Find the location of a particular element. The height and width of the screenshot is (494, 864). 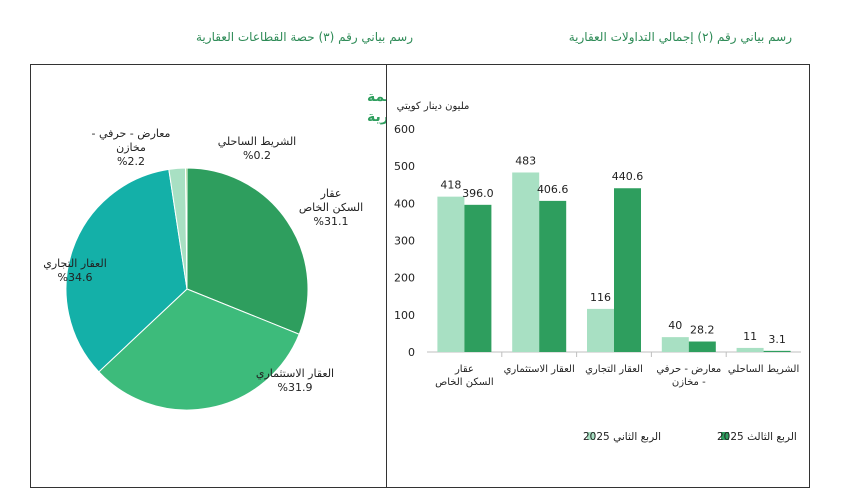

x-tick-label: السكن الخاص is located at coordinates (464, 382).